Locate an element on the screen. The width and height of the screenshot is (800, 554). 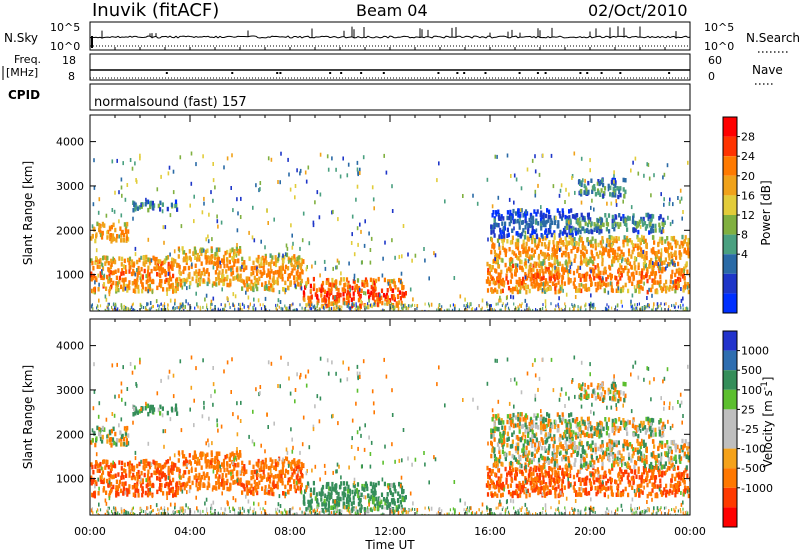
frequency-dot is located at coordinates (580, 73).